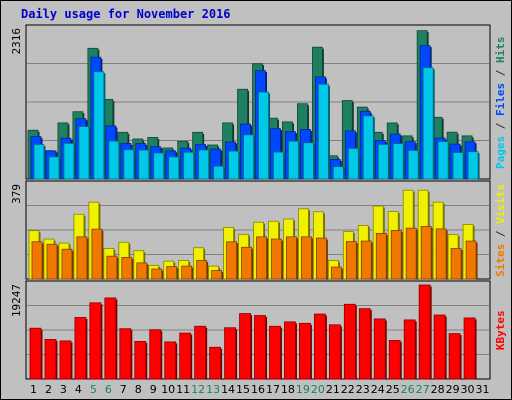 Image resolution: width=512 pixels, height=400 pixels. What do you see at coordinates (108, 389) in the screenshot?
I see `x-tick-label-day-6: 6` at bounding box center [108, 389].